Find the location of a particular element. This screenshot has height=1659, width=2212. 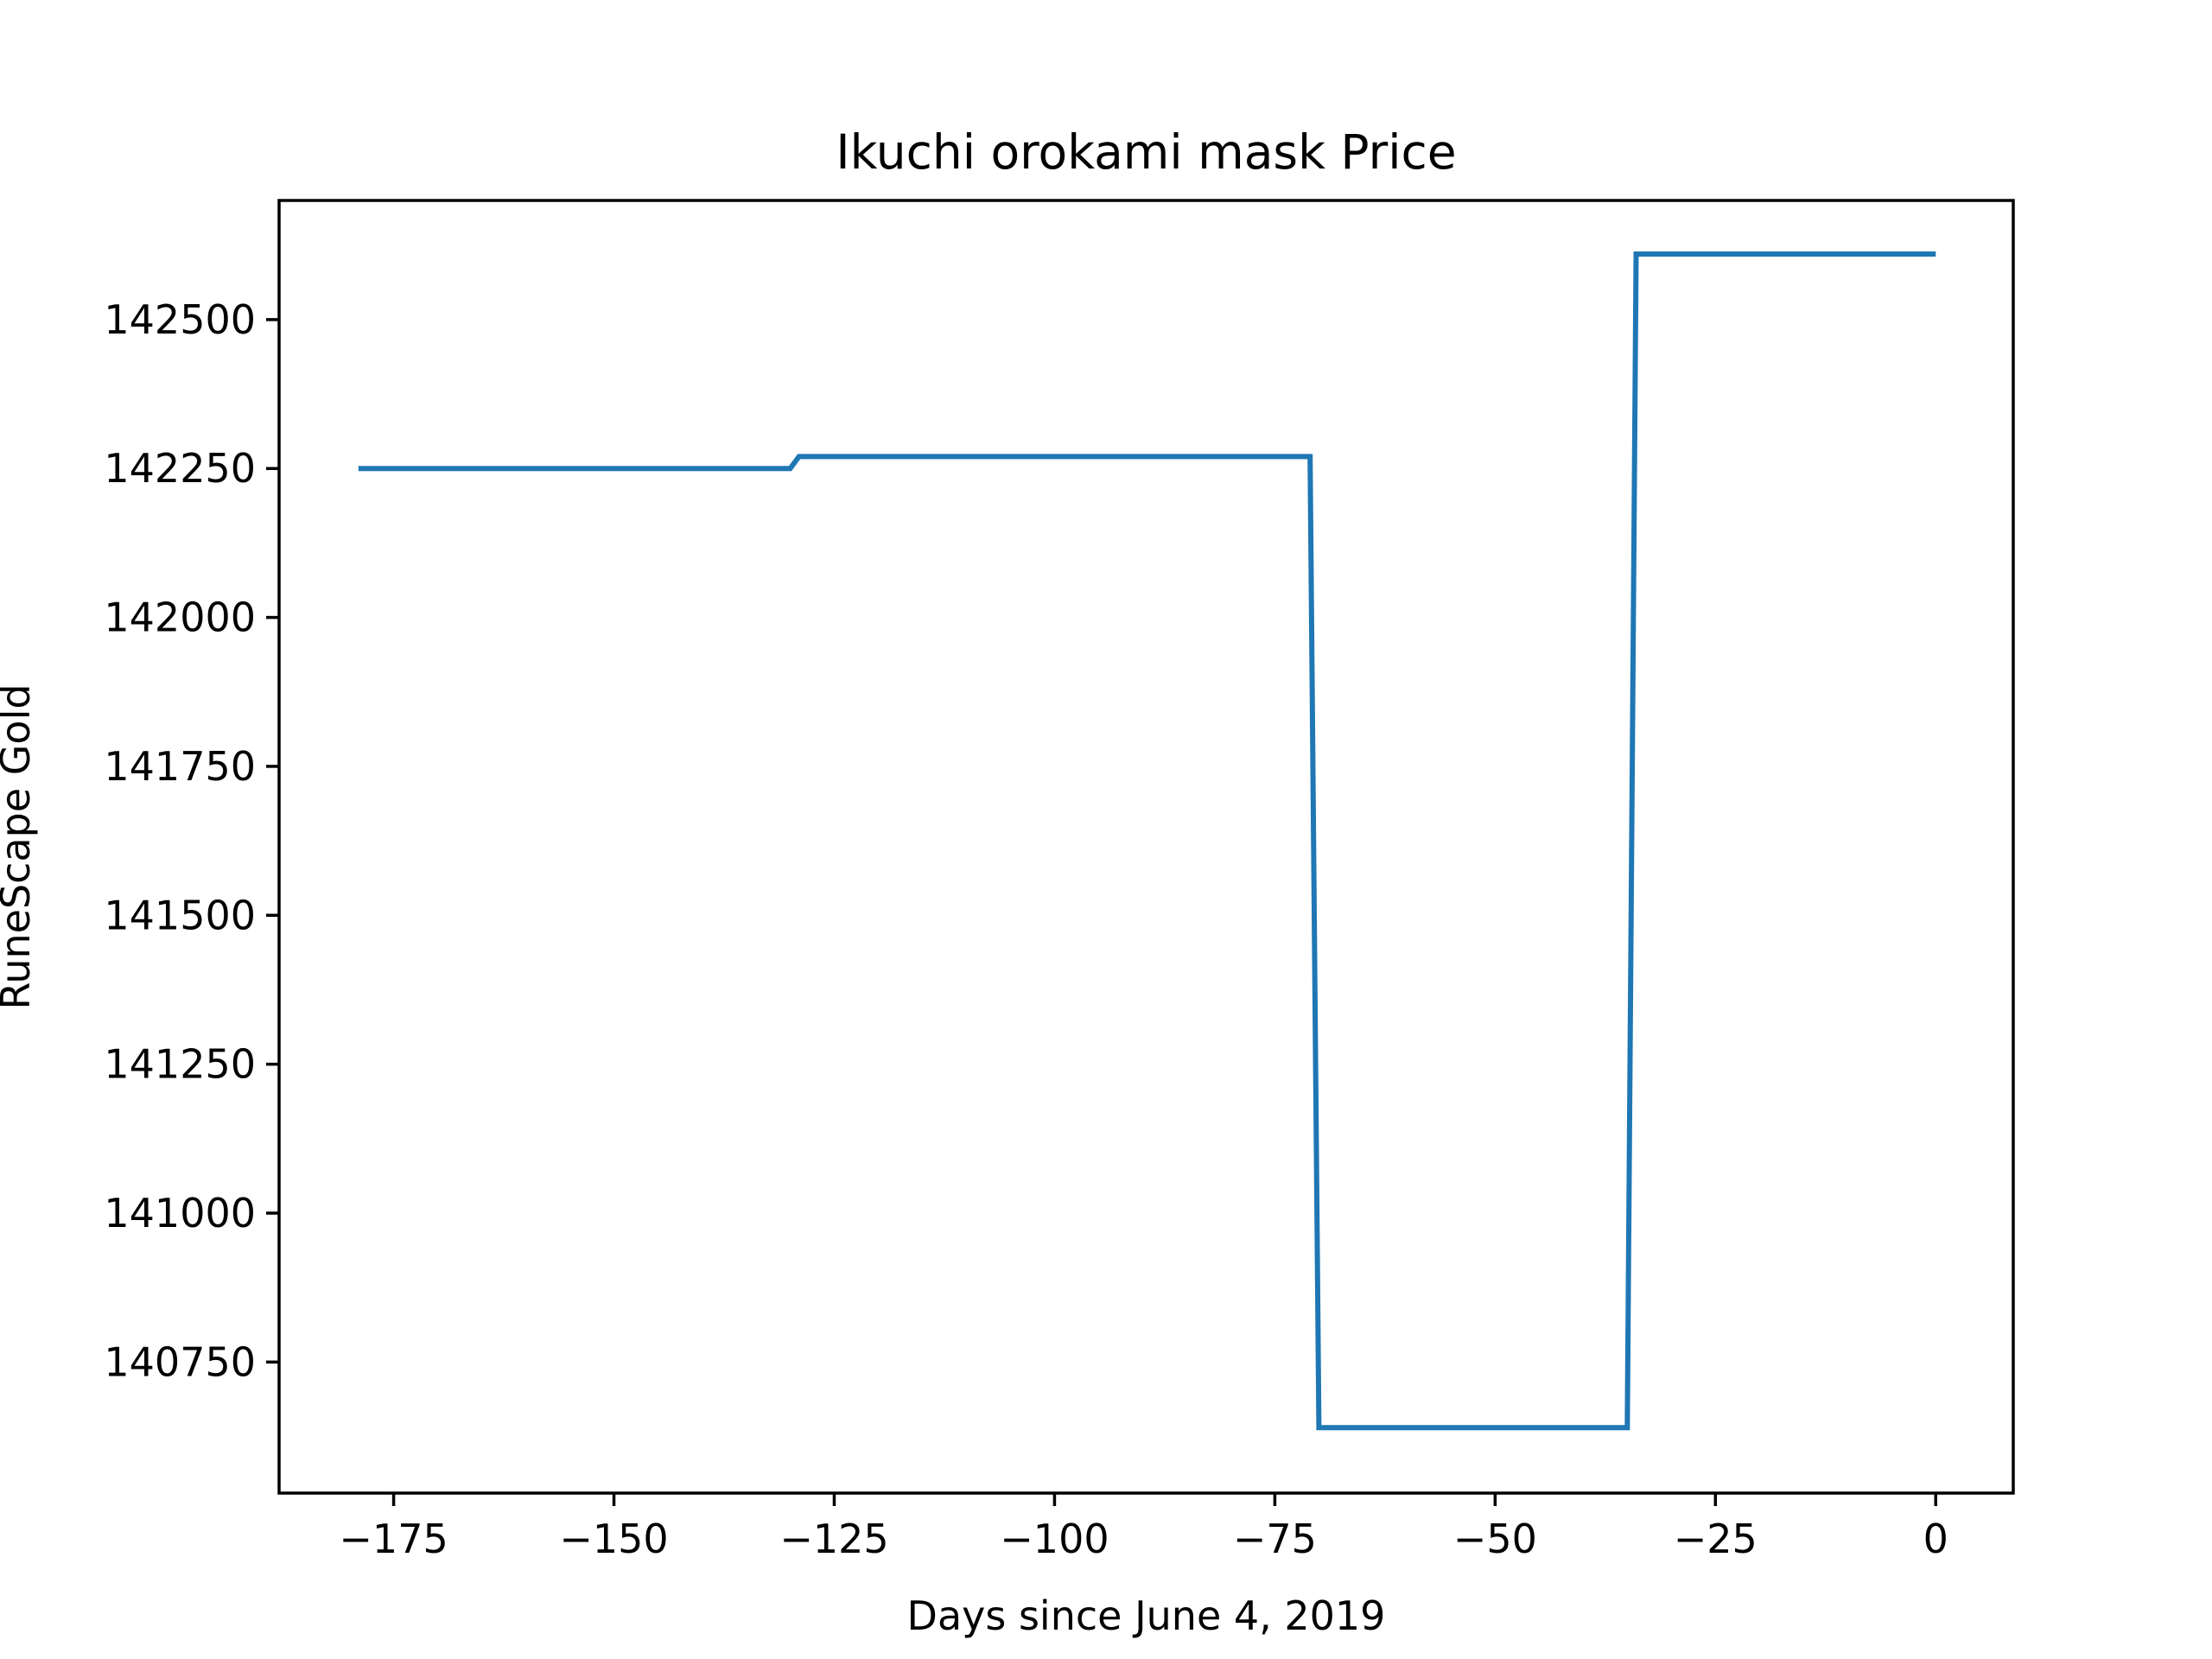

y-tick-label: 141000 is located at coordinates (180, 1213).